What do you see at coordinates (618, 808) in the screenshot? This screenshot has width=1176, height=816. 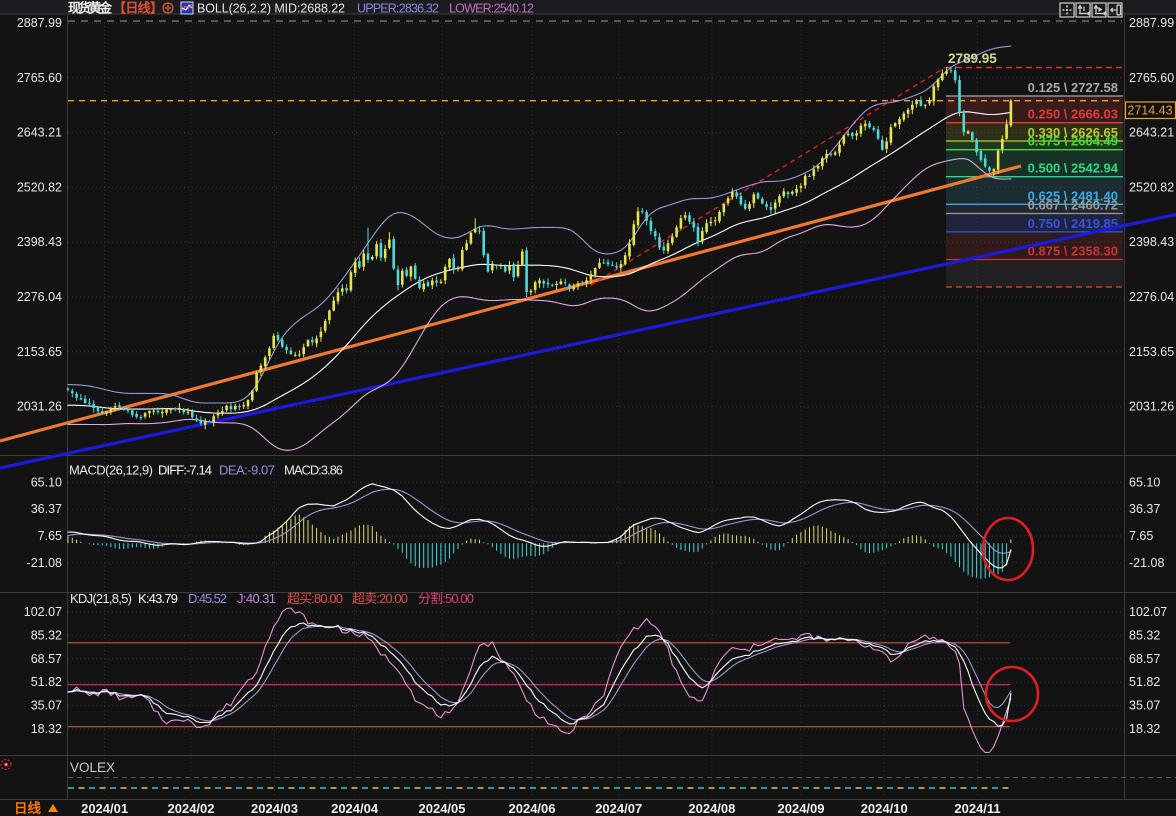 I see `svg-text: 2024/07` at bounding box center [618, 808].